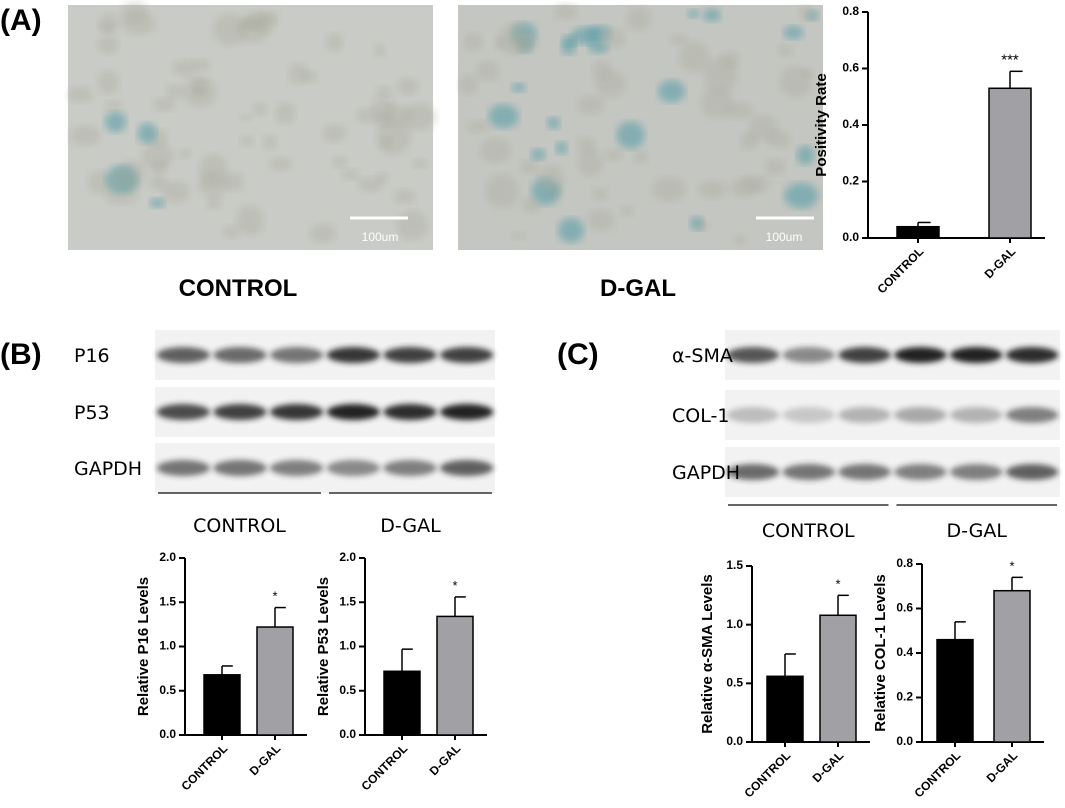 The image size is (1065, 808). What do you see at coordinates (325, 468) in the screenshot?
I see `blot-strip` at bounding box center [325, 468].